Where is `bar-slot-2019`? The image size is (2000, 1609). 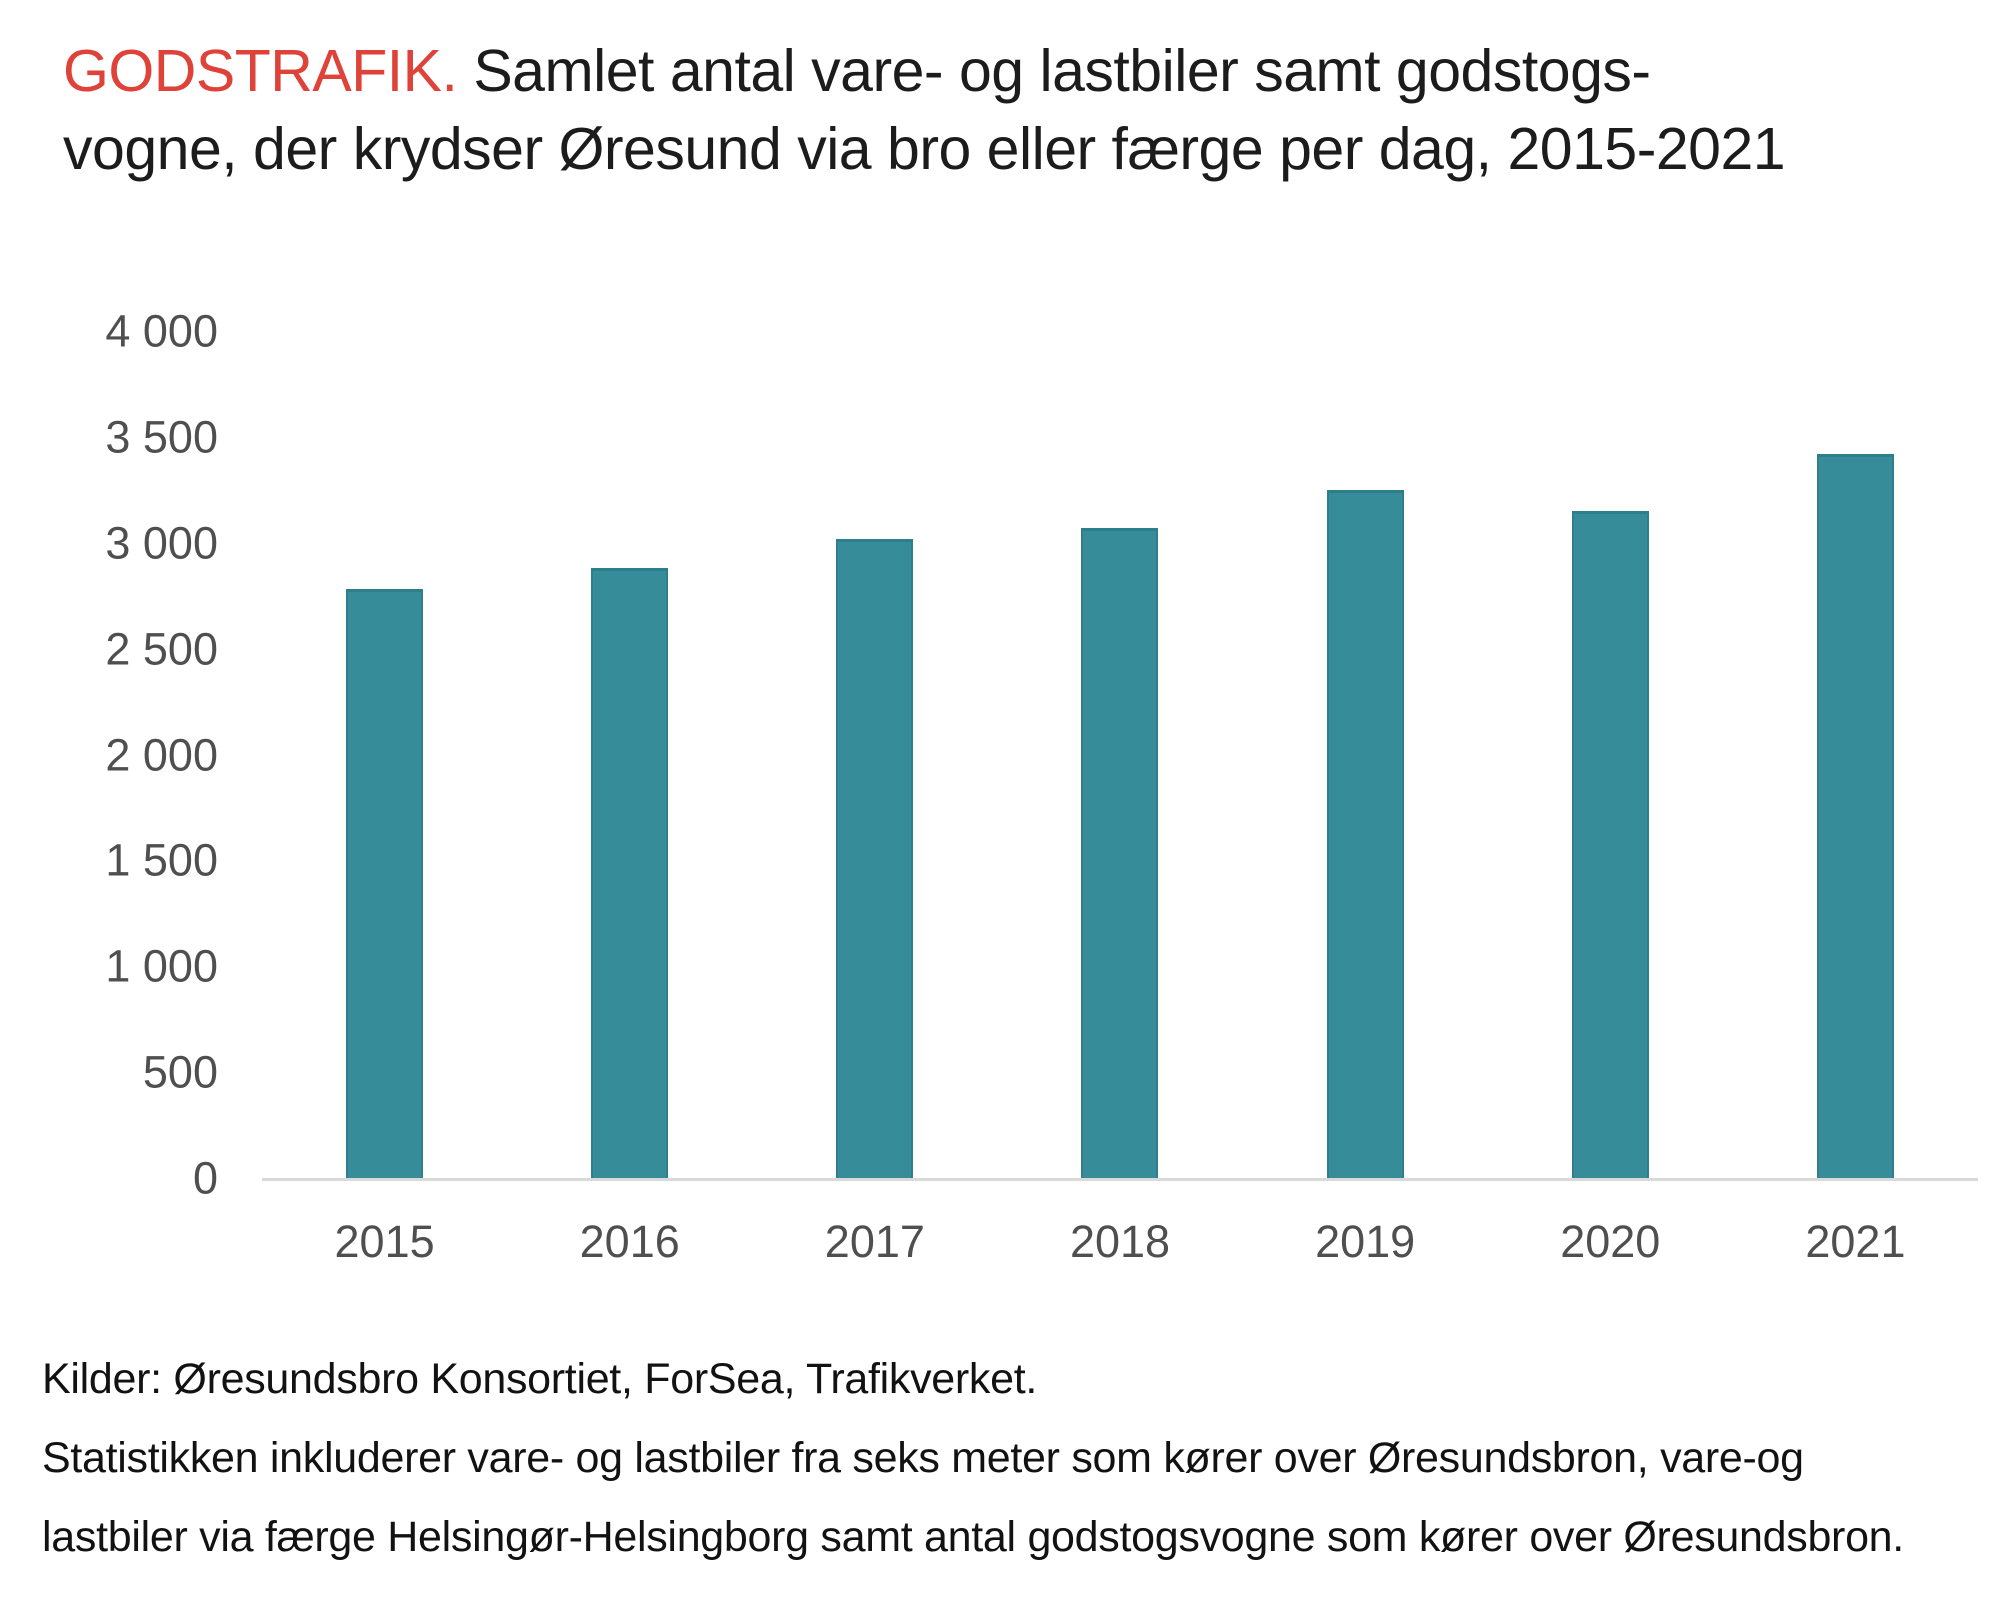
bar-slot-2019 is located at coordinates (1365, 754).